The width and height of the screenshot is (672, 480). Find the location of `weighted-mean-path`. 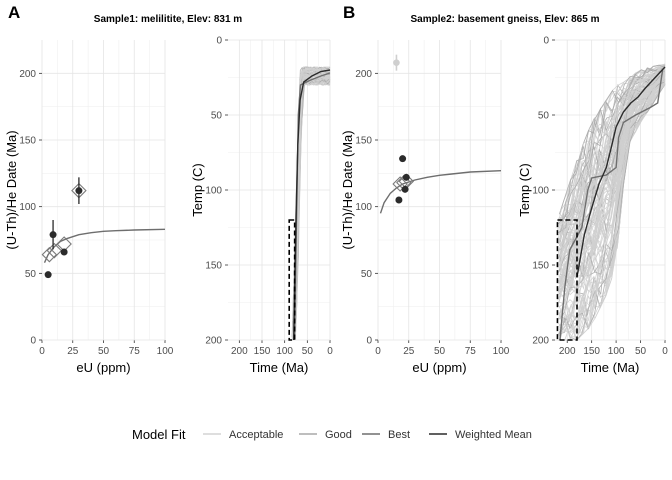

weighted-mean-path is located at coordinates (621, 172).